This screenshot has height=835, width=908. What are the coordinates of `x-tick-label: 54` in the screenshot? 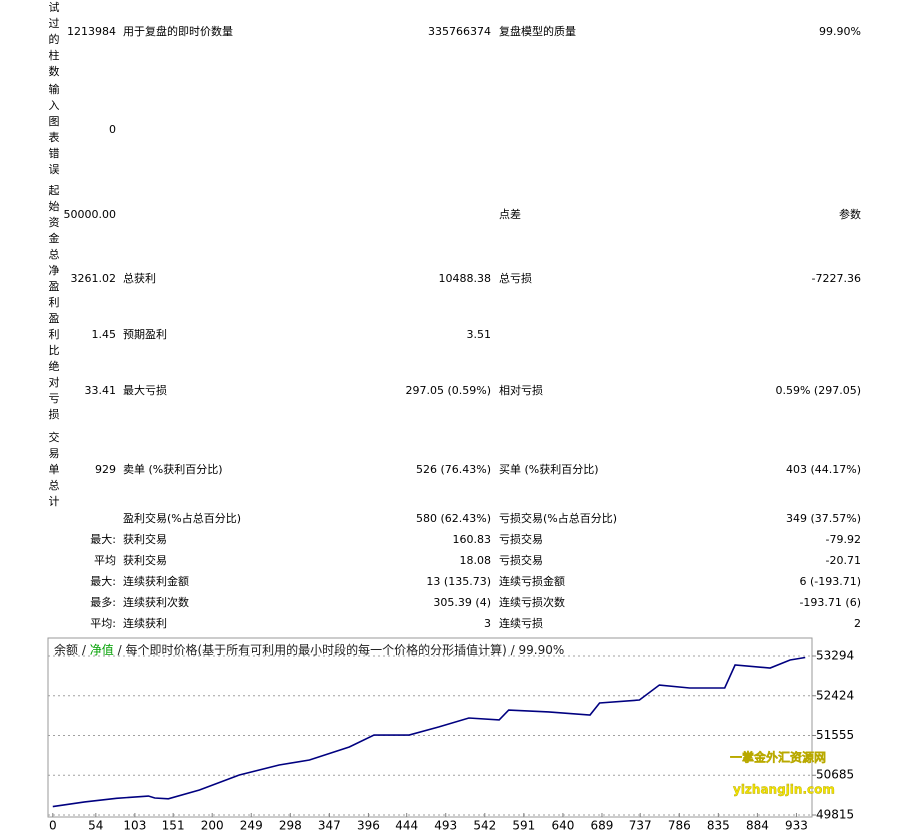 It's located at (95, 826).